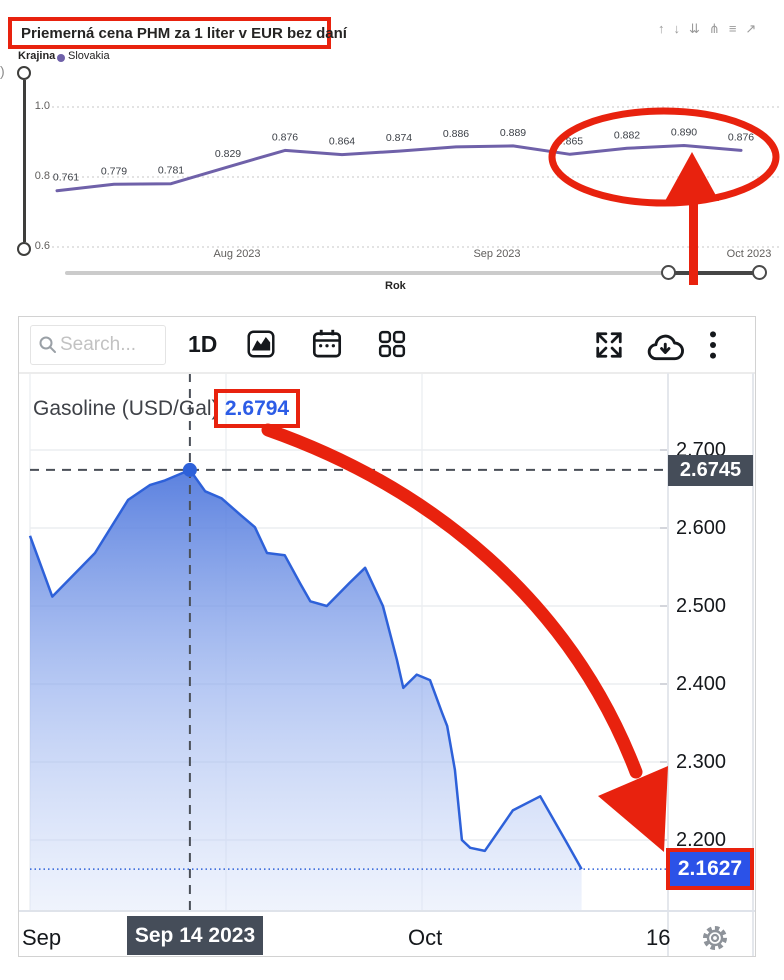  Describe the element at coordinates (456, 134) in the screenshot. I see `data-label: 0.886` at that location.